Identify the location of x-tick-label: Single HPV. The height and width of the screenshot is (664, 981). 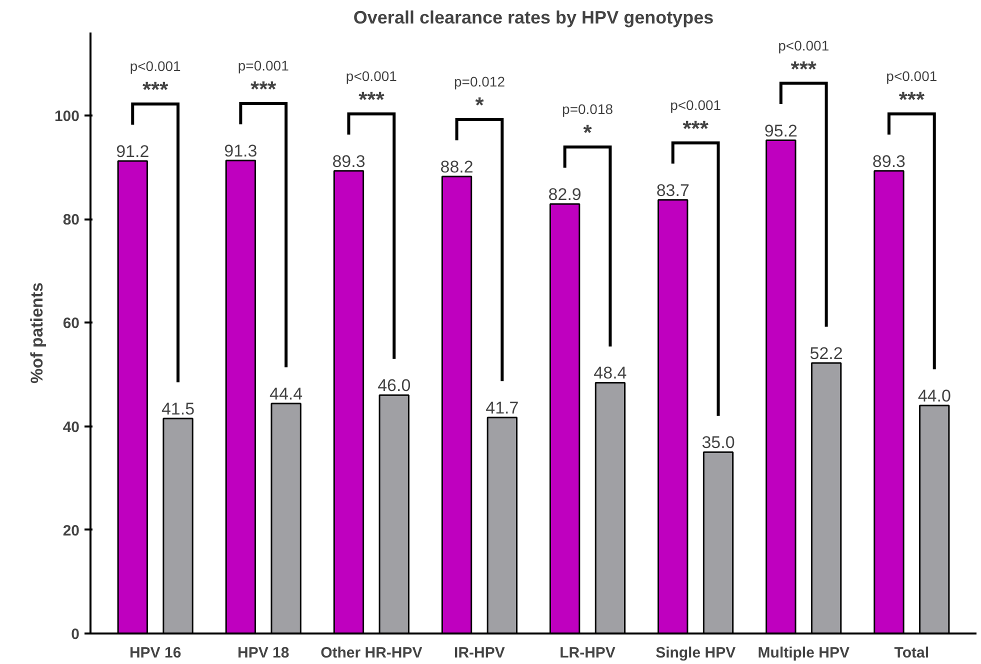
(696, 653).